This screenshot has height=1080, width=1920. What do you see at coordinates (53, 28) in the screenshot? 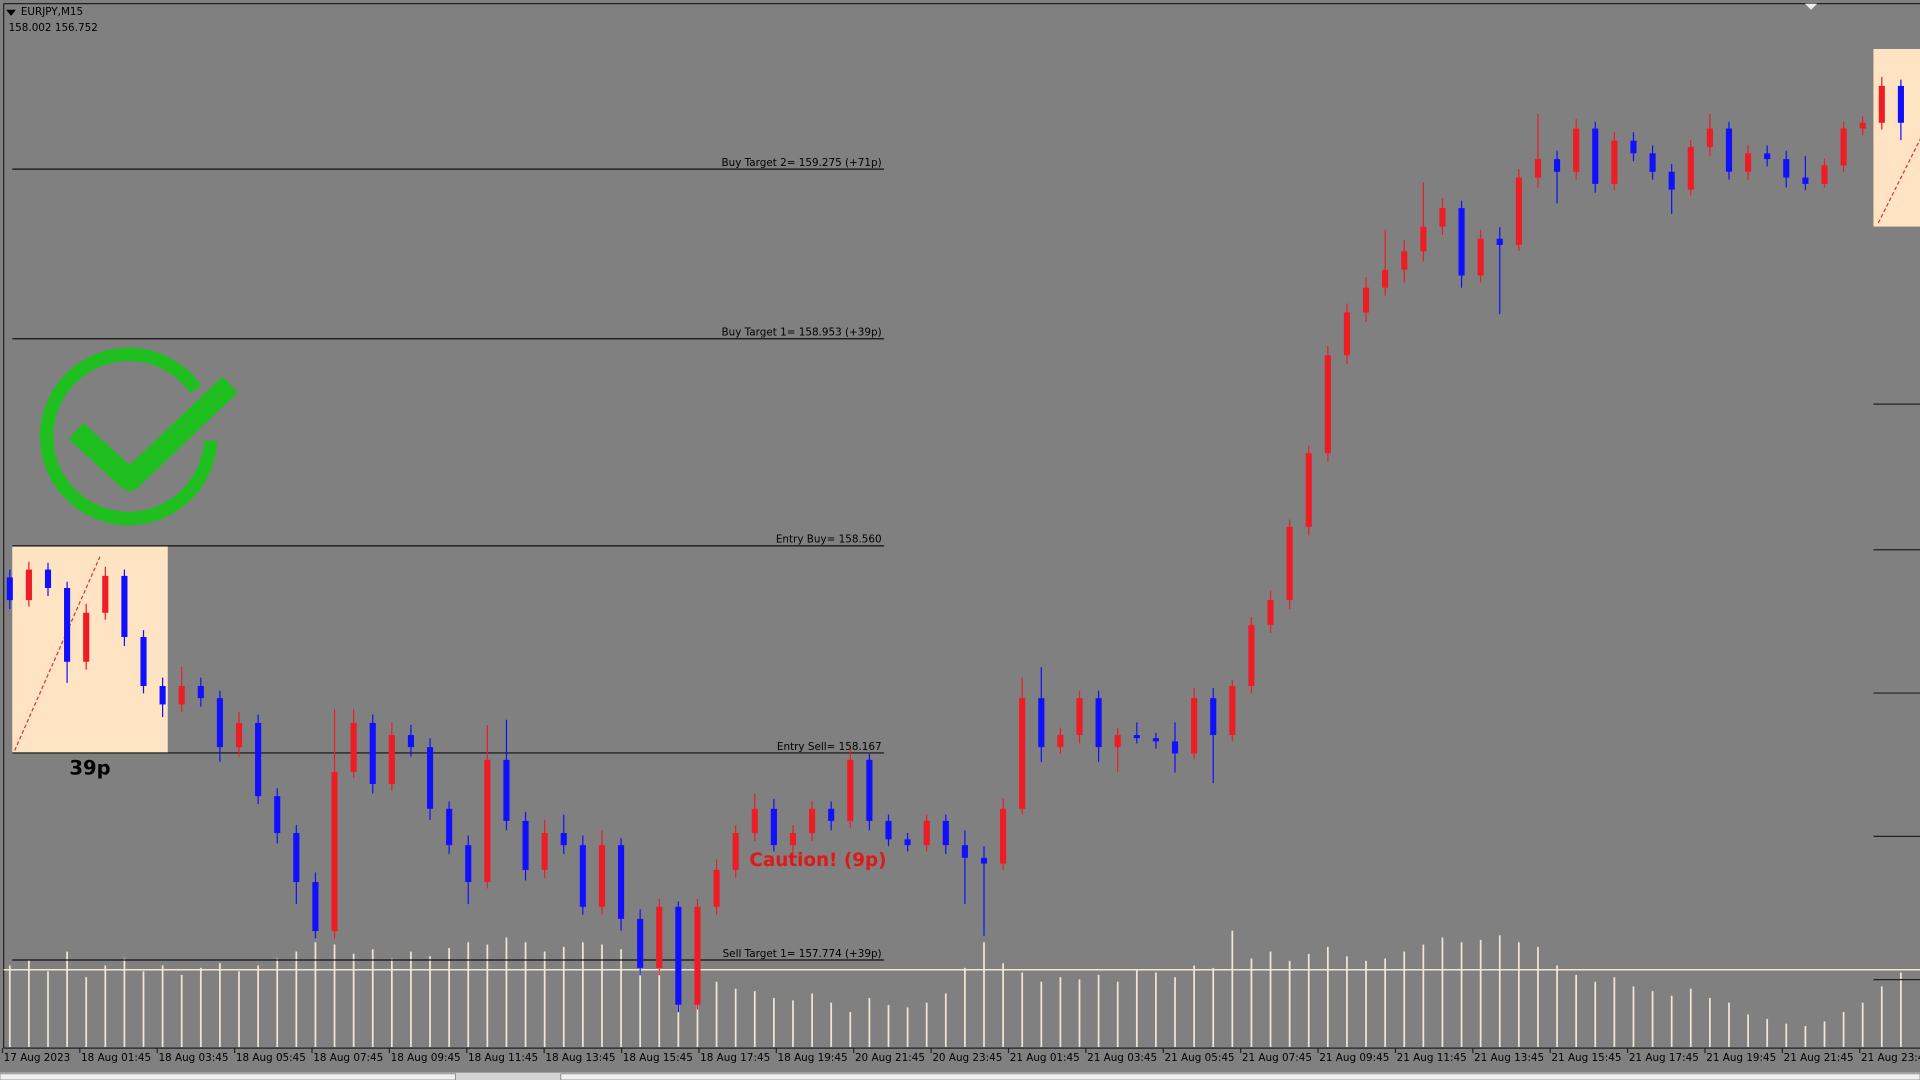
I see `price-info: 158.002 156.752` at bounding box center [53, 28].